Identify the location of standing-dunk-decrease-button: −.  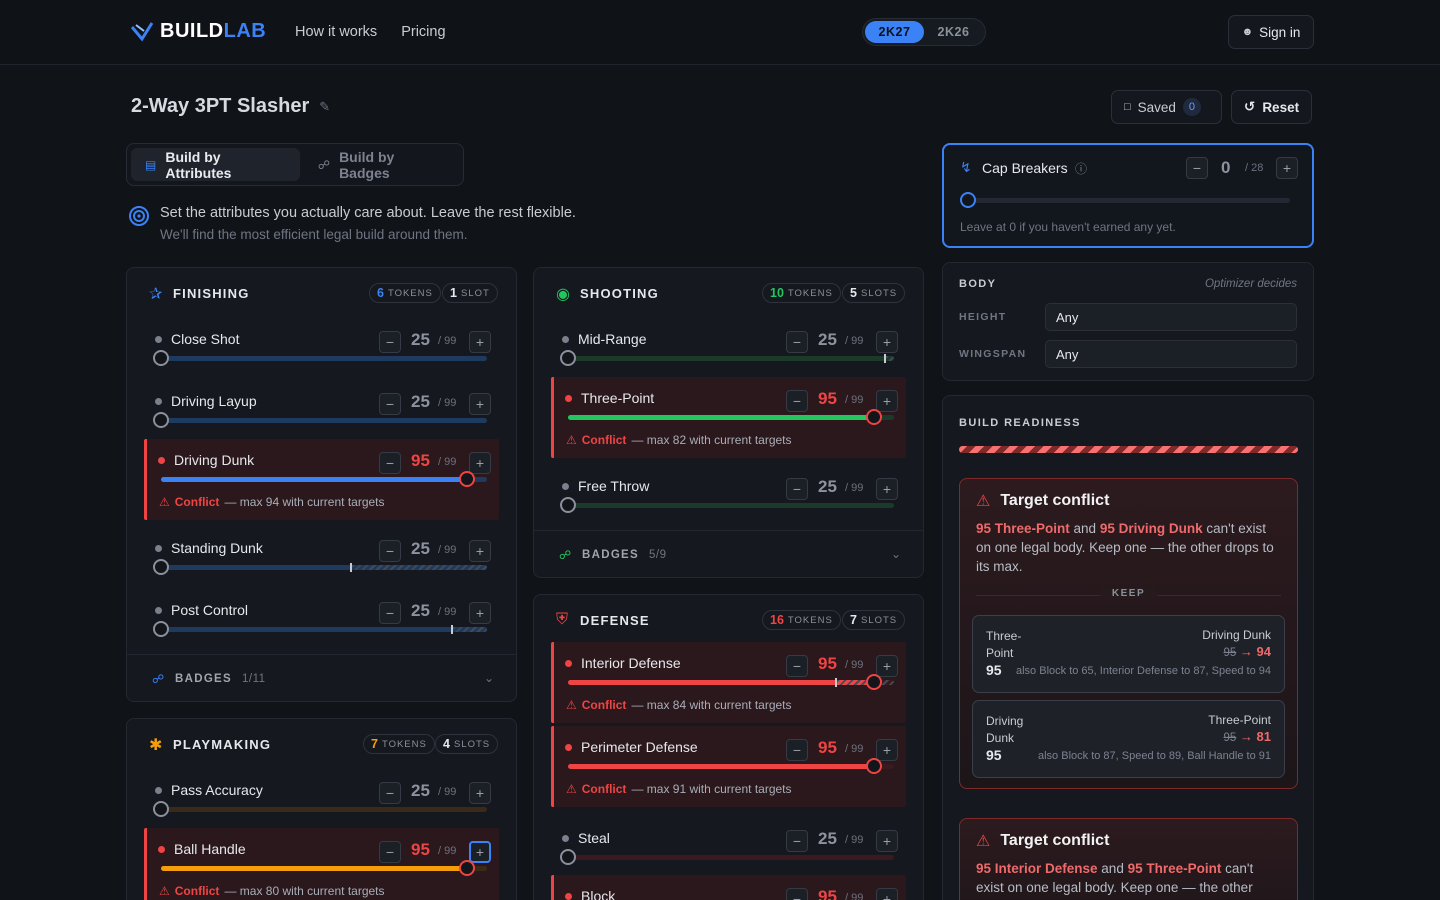
(390, 551).